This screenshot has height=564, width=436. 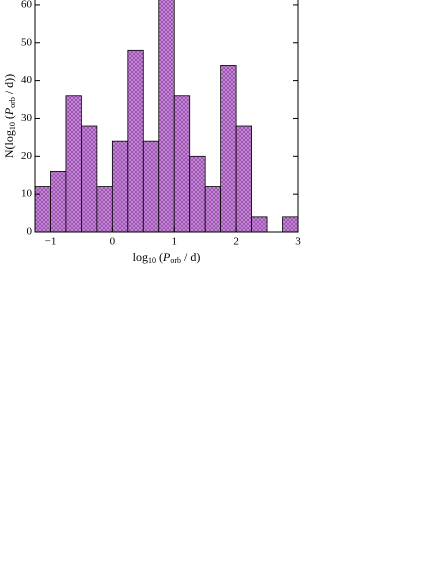 I want to click on x-axis-label-part: / d), so click(x=190, y=257).